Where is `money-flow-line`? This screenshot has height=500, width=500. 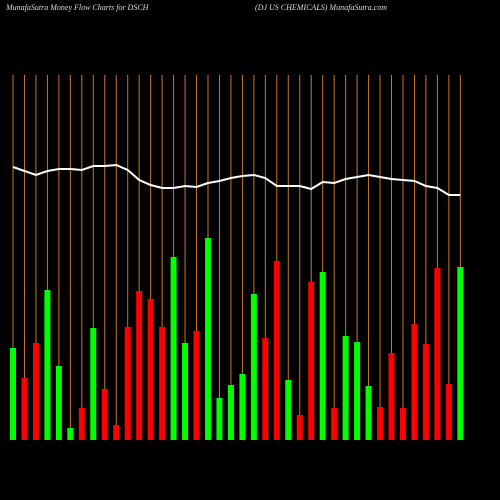
money-flow-line is located at coordinates (236, 179).